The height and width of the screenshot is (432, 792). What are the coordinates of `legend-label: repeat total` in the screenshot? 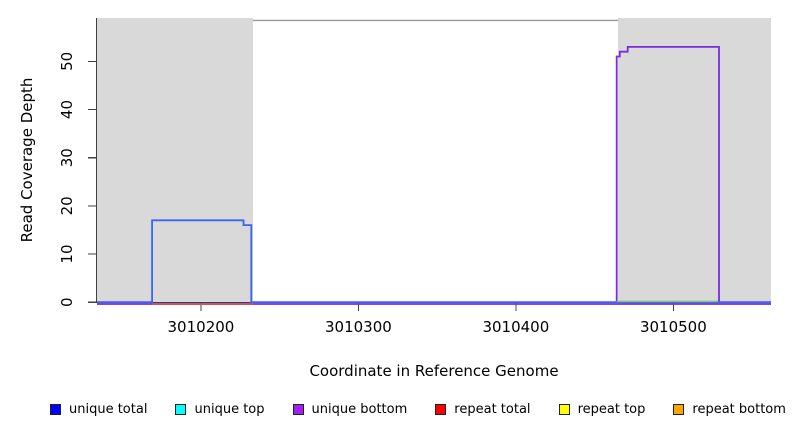 It's located at (492, 409).